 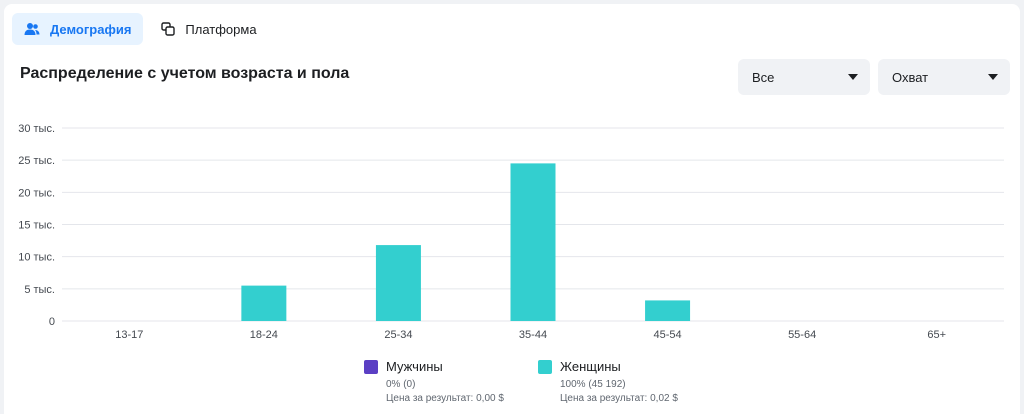 What do you see at coordinates (36, 161) in the screenshot?
I see `y-tick-label: 25 тыс.` at bounding box center [36, 161].